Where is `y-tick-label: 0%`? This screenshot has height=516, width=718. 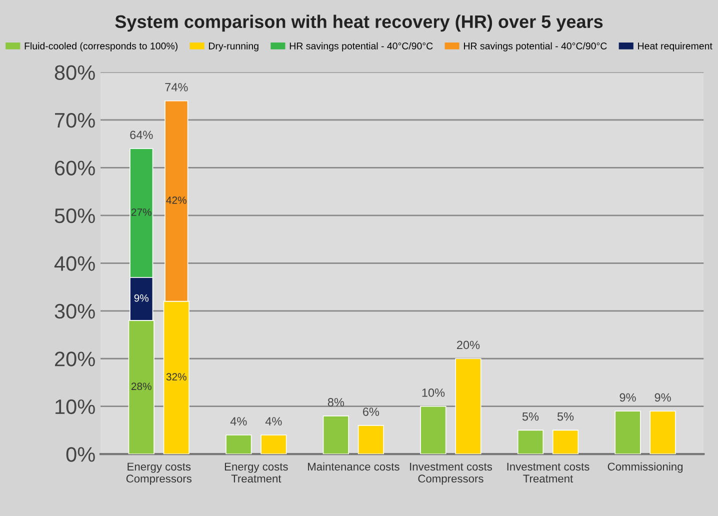 y-tick-label: 0% is located at coordinates (80, 454).